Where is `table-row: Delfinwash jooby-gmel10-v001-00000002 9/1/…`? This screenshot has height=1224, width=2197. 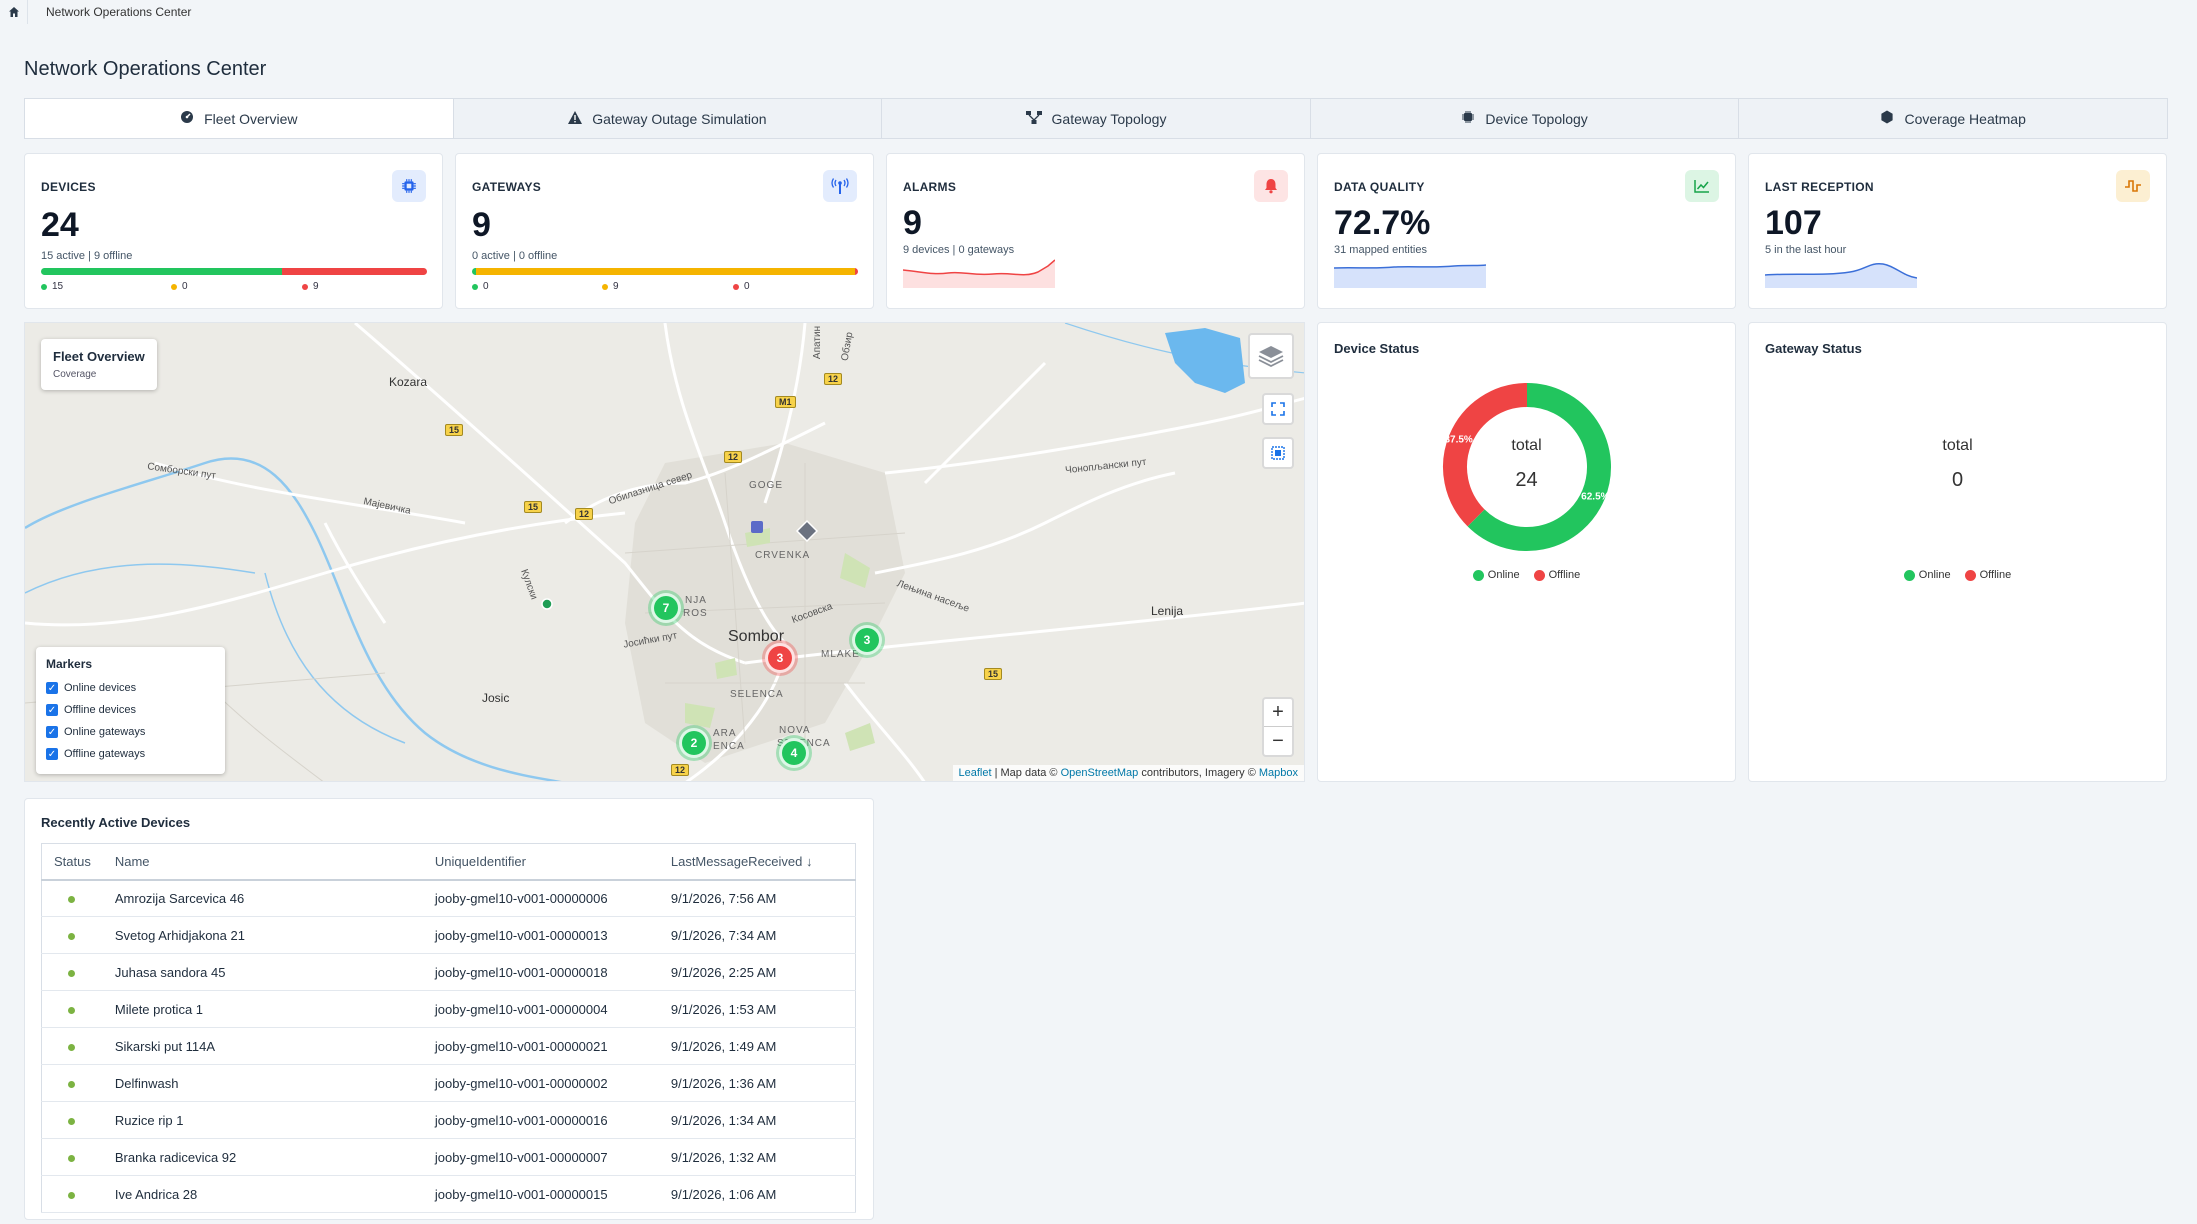 table-row: Delfinwash jooby-gmel10-v001-00000002 9/1/… is located at coordinates (448, 1083).